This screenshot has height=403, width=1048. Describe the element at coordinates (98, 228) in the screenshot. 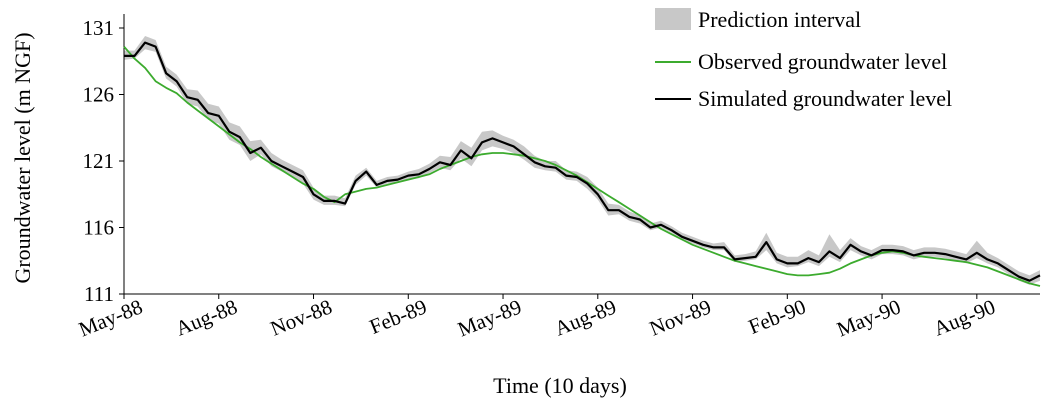

I see `y-tick-label: 116` at that location.